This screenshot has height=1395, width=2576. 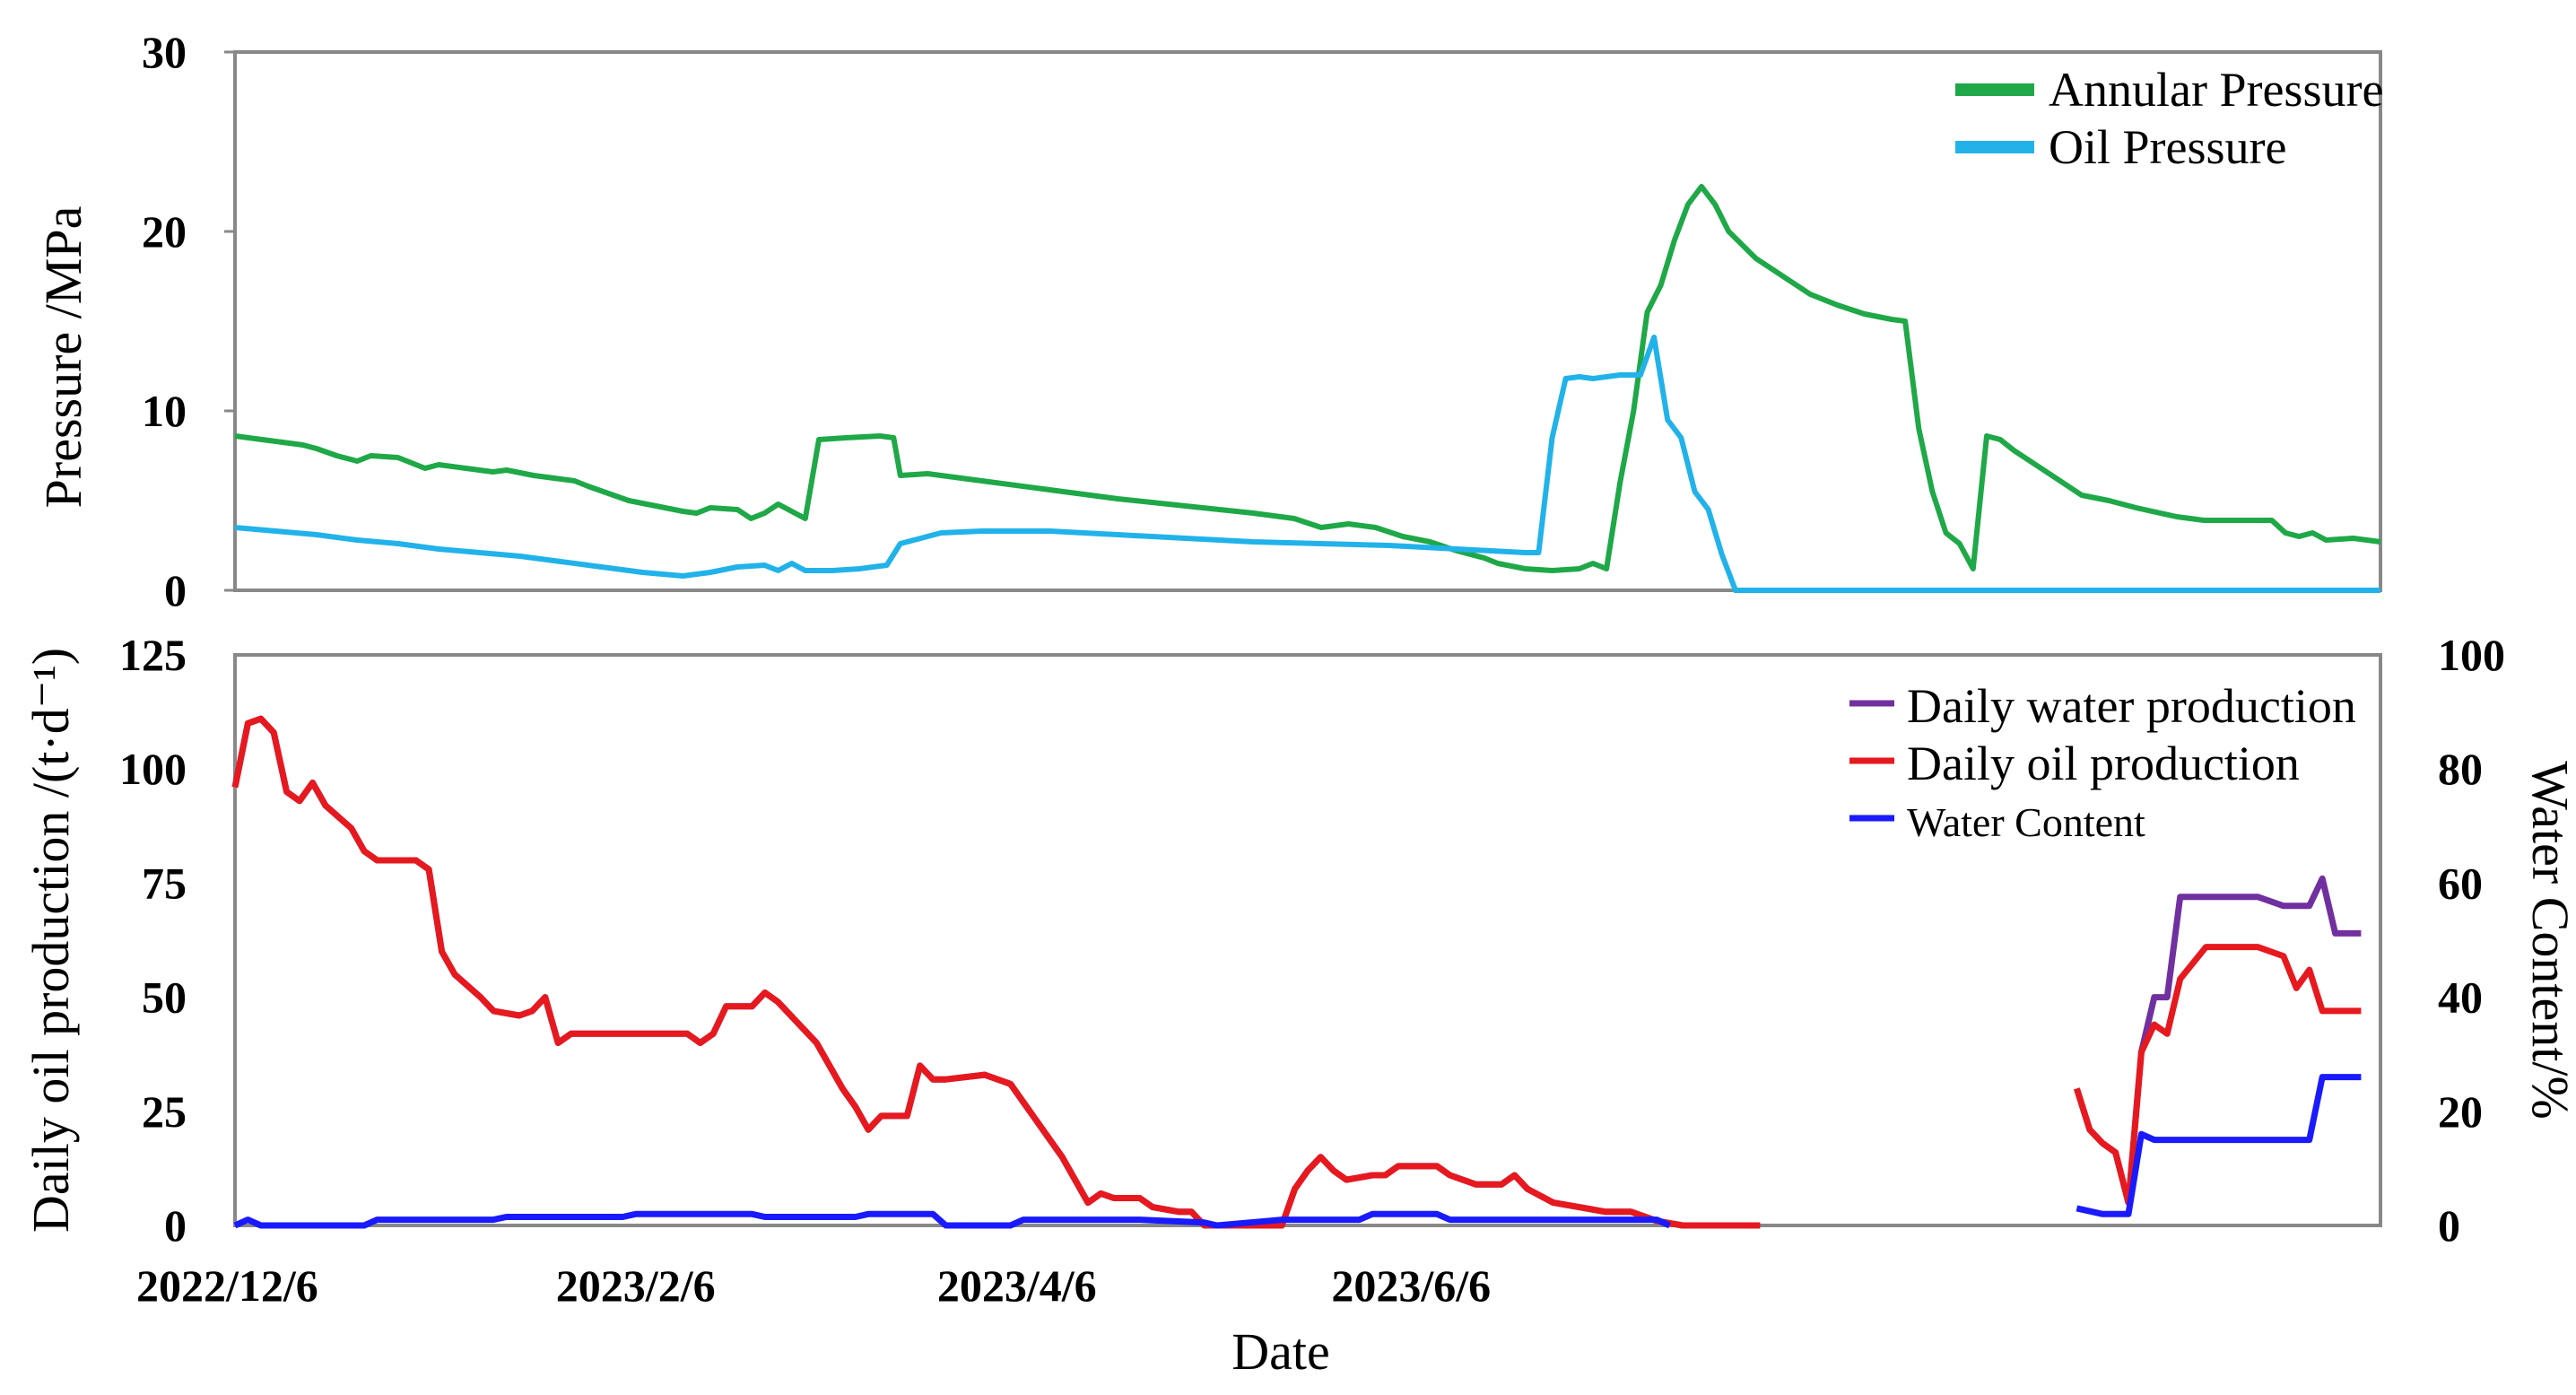 What do you see at coordinates (164, 231) in the screenshot?
I see `pressure-y-tick-20: 20` at bounding box center [164, 231].